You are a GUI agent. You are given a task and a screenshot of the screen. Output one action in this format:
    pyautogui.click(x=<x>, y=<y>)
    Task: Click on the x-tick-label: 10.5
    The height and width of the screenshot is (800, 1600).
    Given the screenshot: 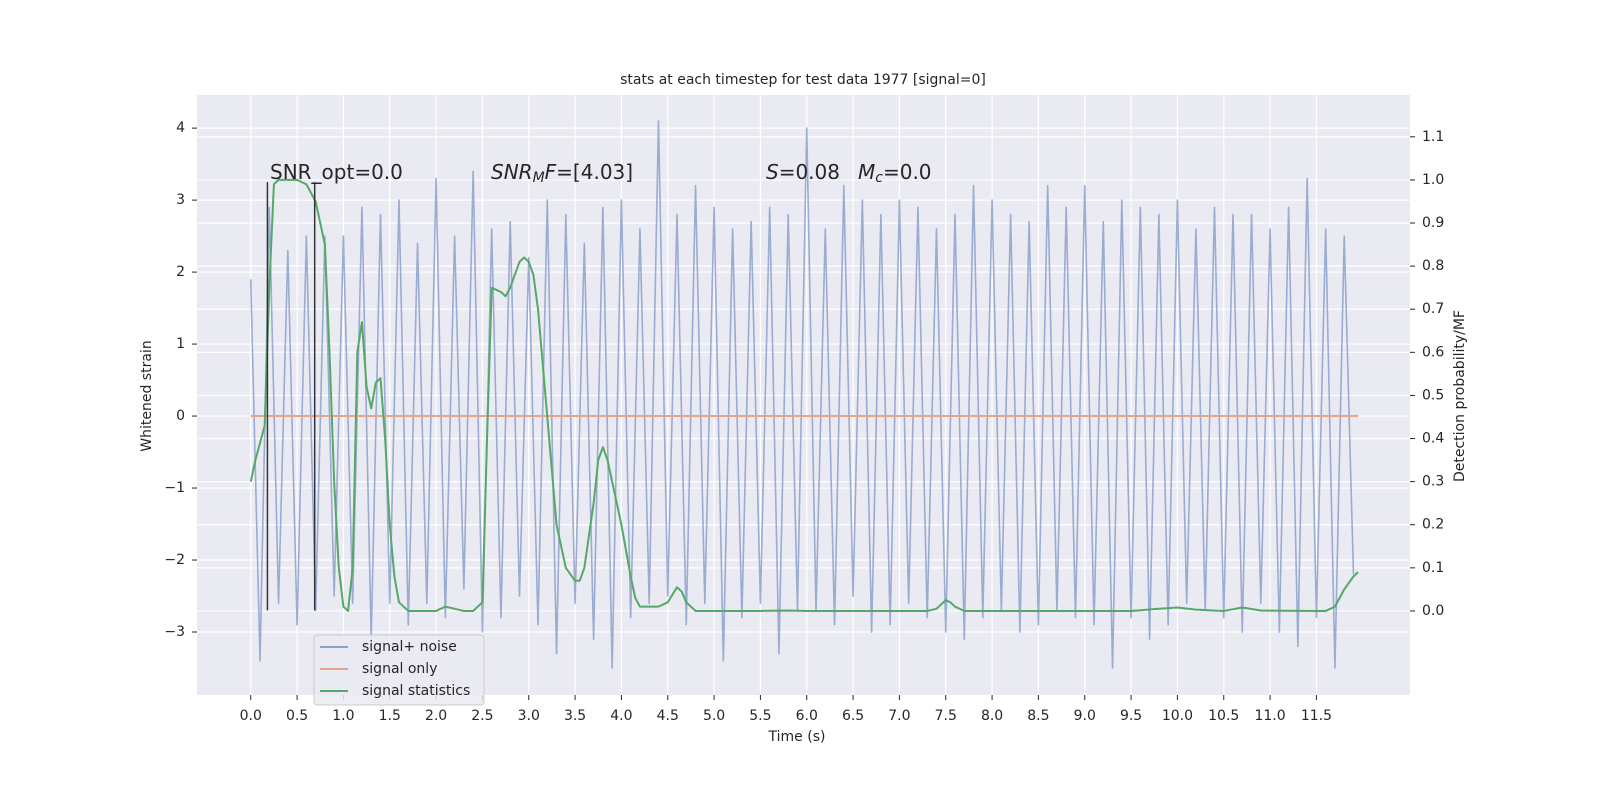 What is the action you would take?
    pyautogui.click(x=1223, y=716)
    